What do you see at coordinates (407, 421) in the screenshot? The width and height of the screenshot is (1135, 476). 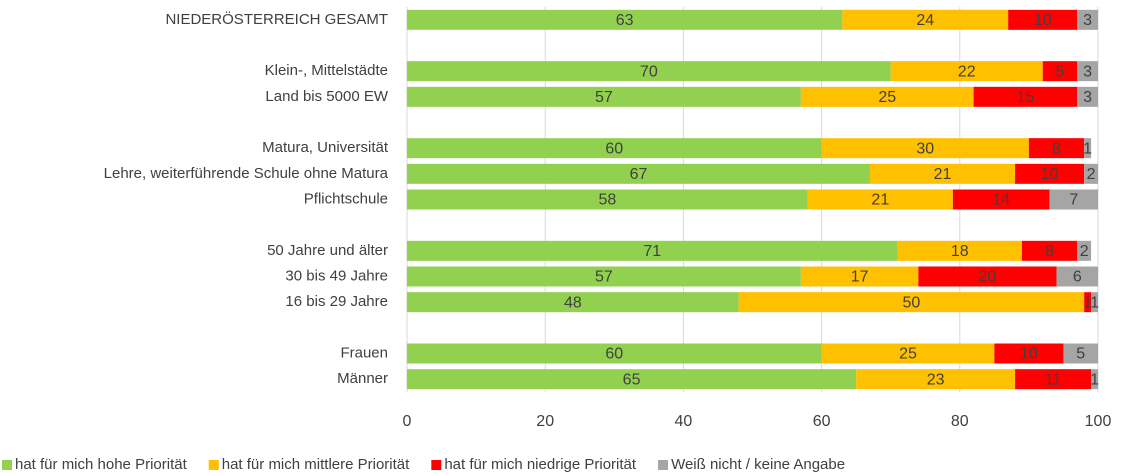 I see `x-tick-label: 0` at bounding box center [407, 421].